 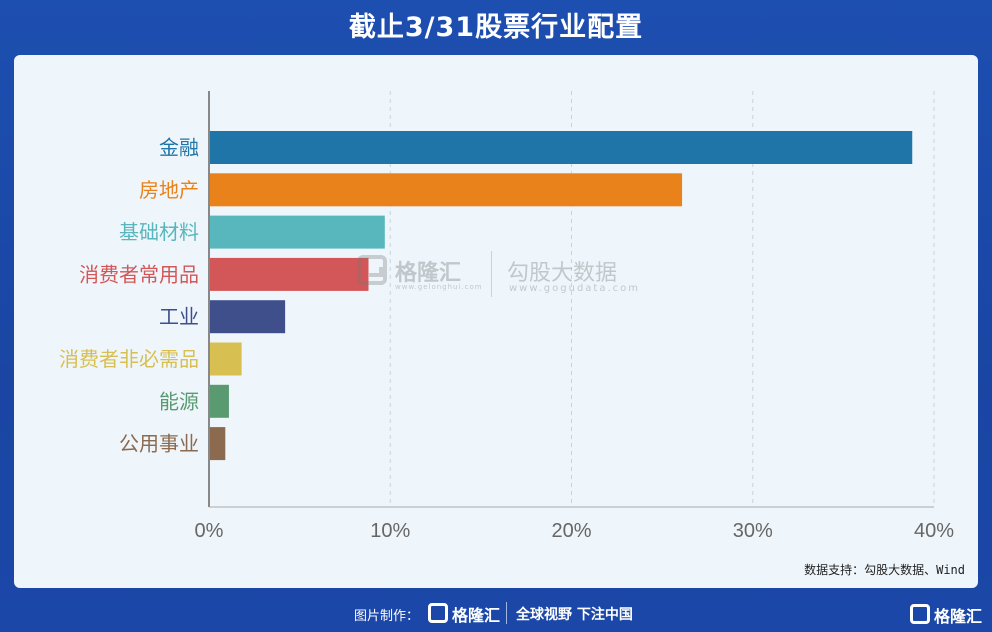 What do you see at coordinates (884, 570) in the screenshot?
I see `data-source: 数据支持：勾股大数据、Wind` at bounding box center [884, 570].